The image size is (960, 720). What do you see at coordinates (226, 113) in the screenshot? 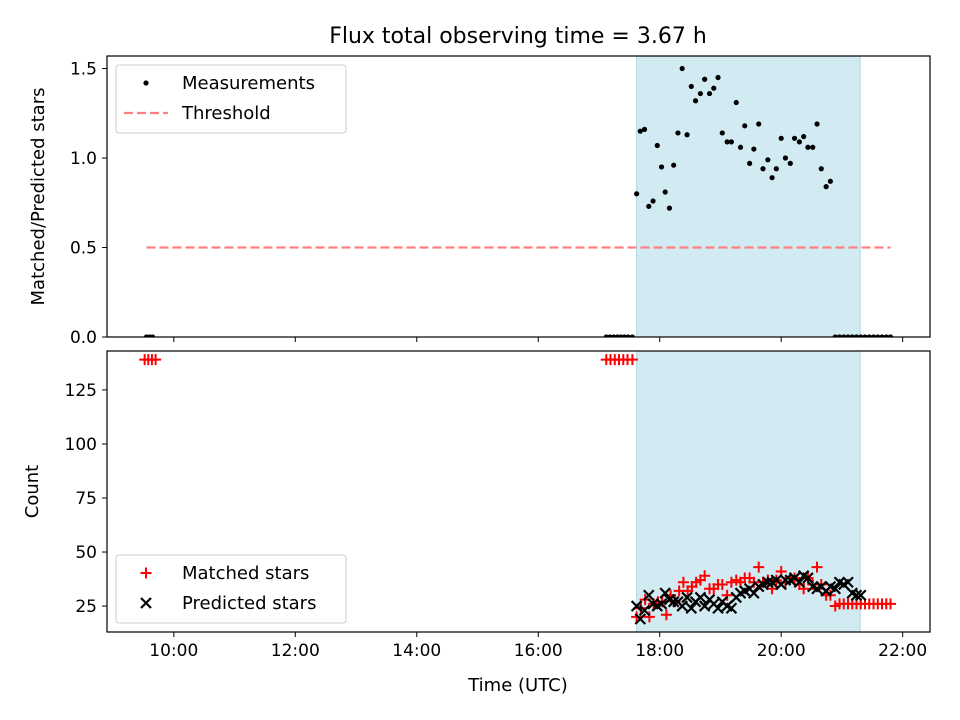
I see `legend-label: Threshold` at bounding box center [226, 113].